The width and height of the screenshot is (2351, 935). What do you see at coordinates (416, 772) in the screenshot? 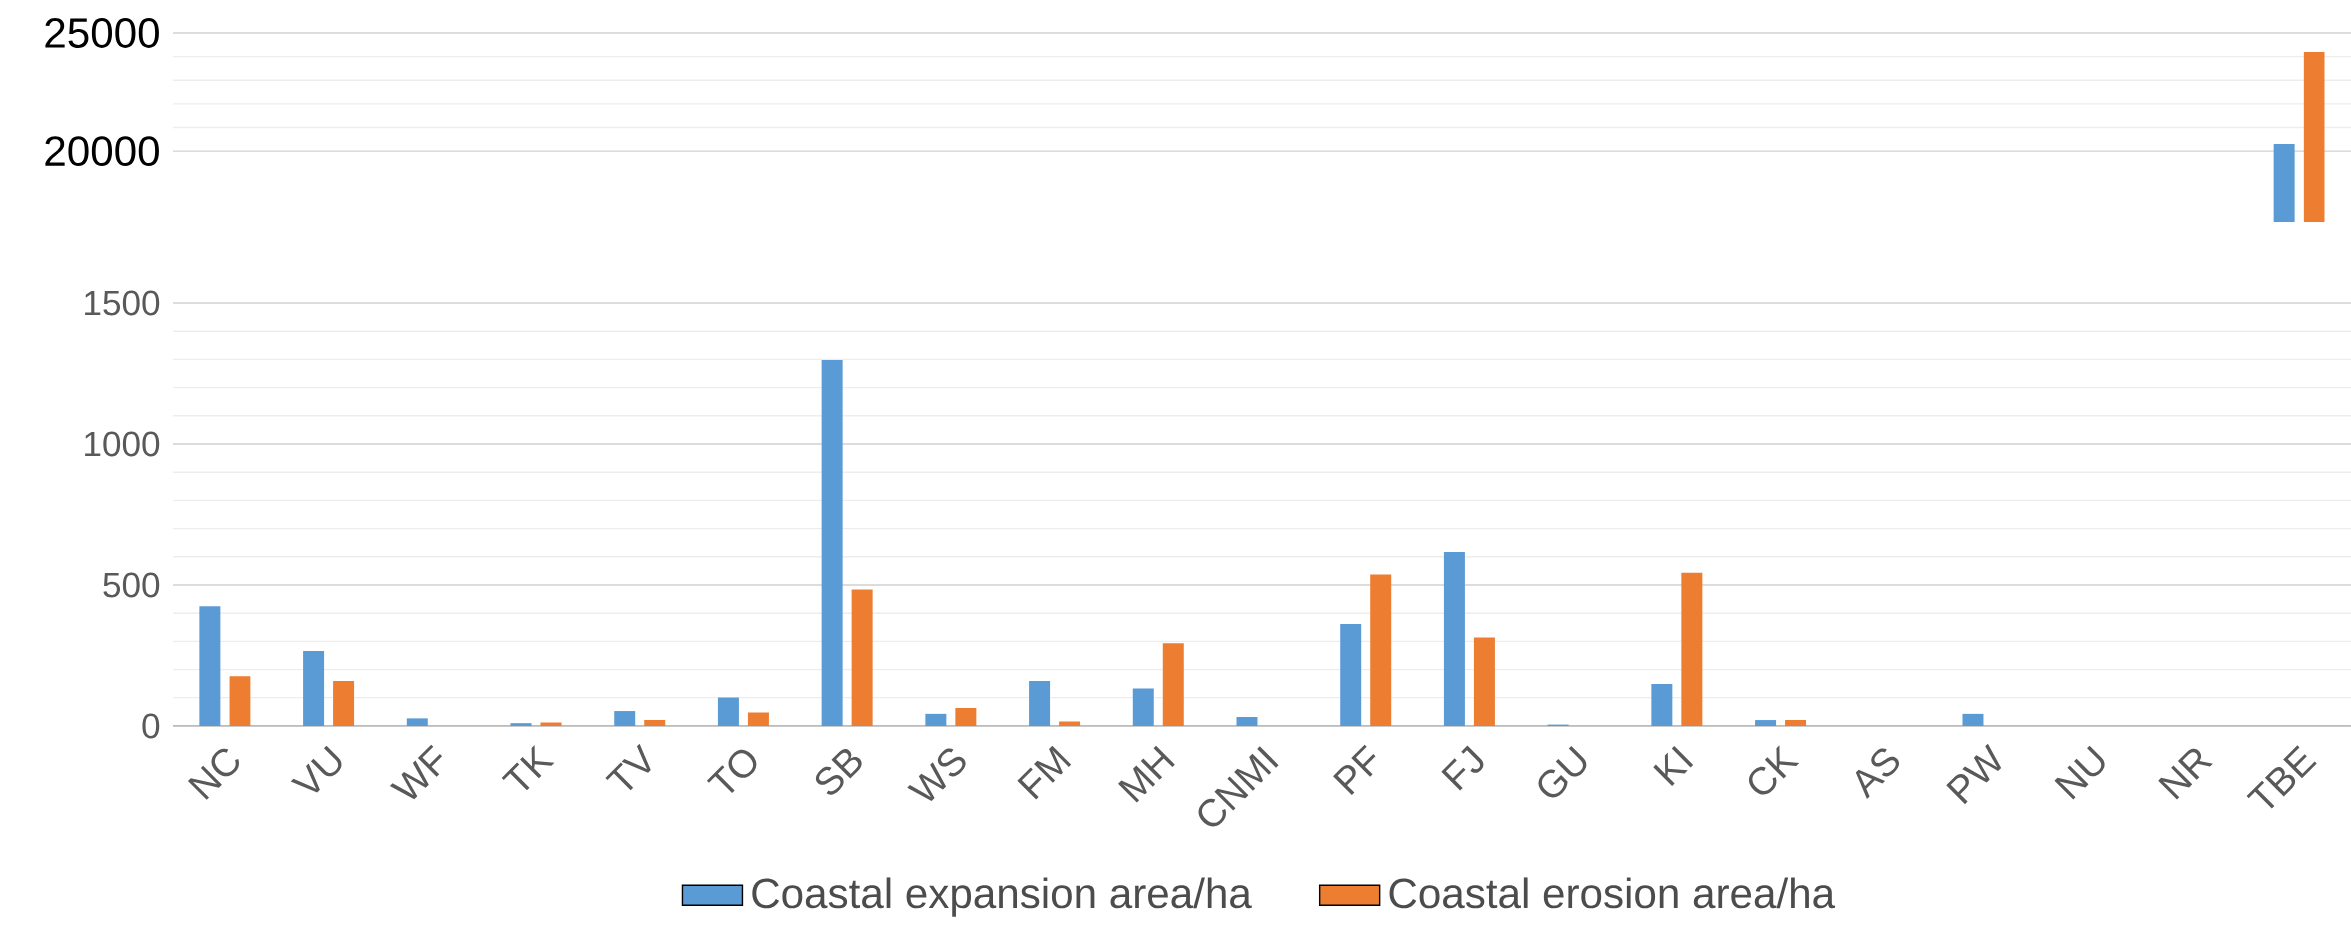
I see `x-tick-label: WF` at bounding box center [416, 772].